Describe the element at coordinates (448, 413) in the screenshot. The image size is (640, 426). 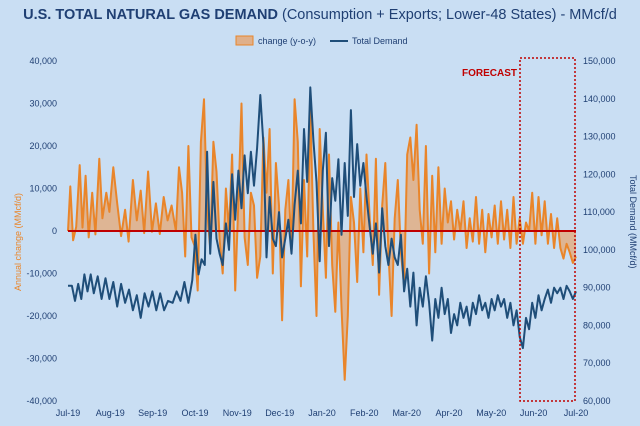
I see `x-tick-label: Apr-20` at that location.